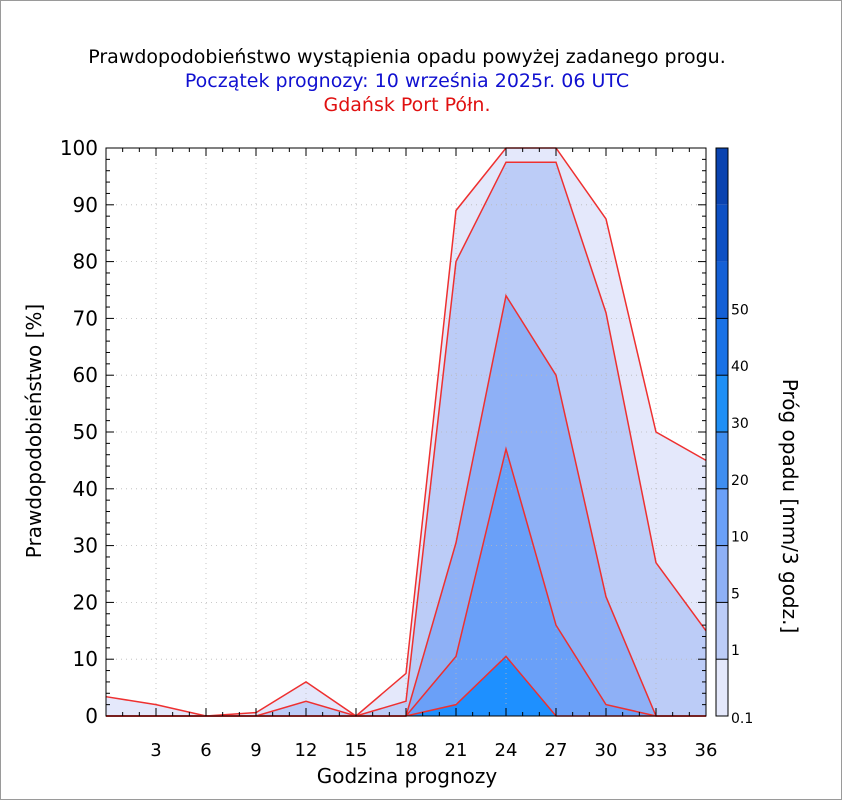  I want to click on chart-location: Gdańsk Port Półn., so click(406, 105).